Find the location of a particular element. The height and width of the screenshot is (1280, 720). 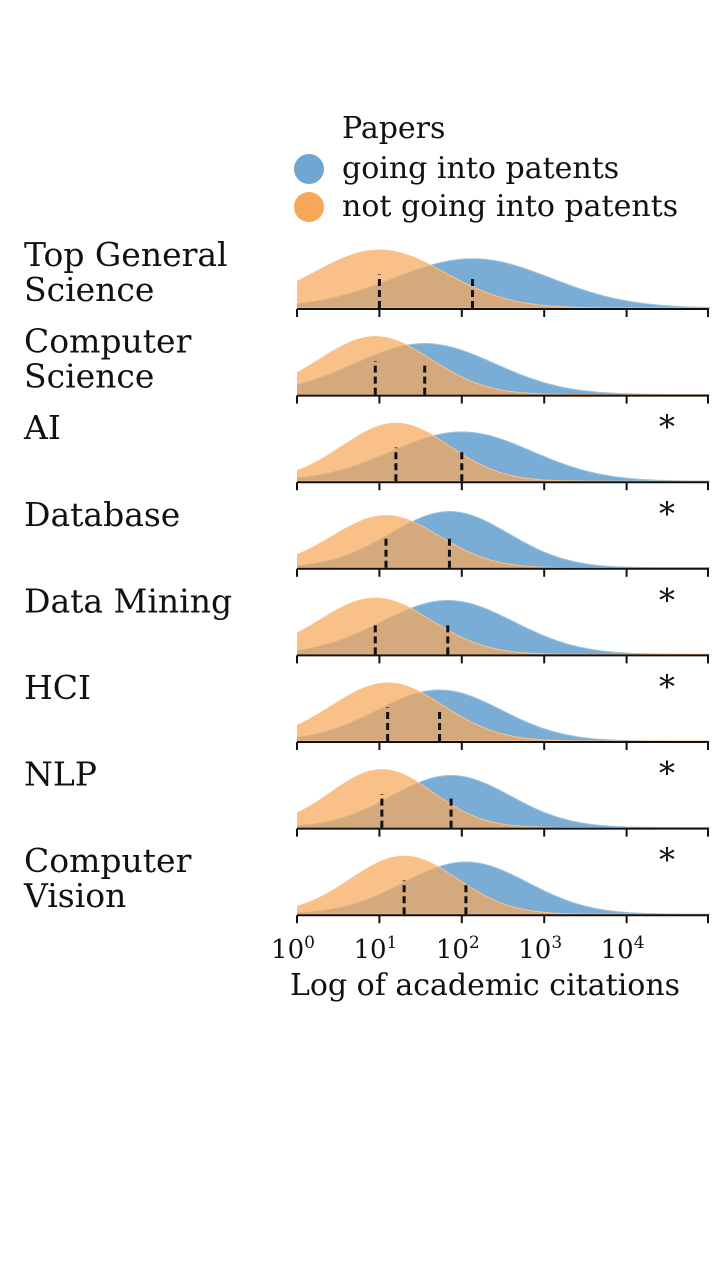

ridge-row: Computer Vision * is located at coordinates (366, 882).